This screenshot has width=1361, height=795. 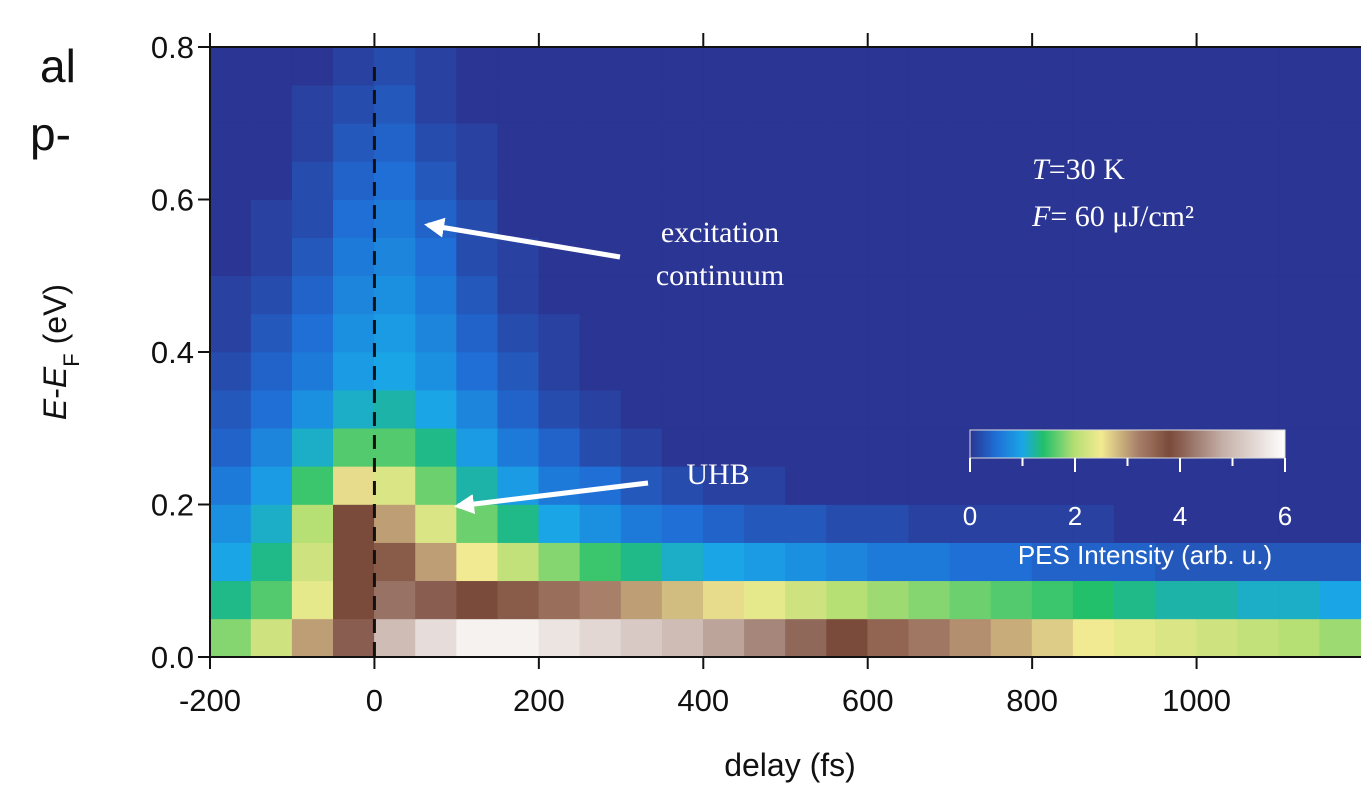 I want to click on y-tick-label: 0.0, so click(x=172, y=657).